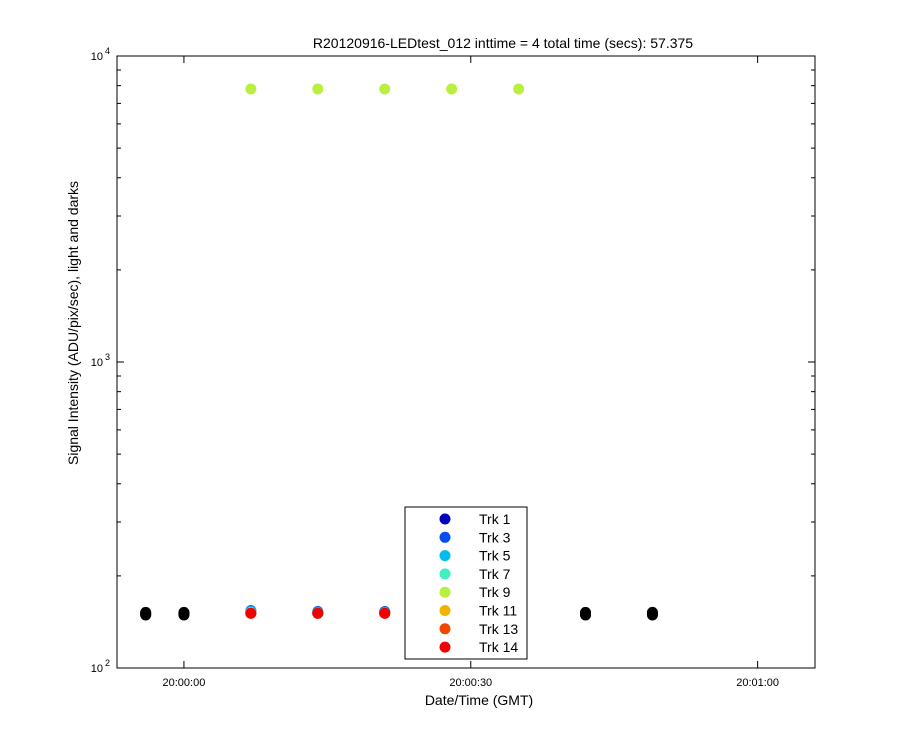 This screenshot has height=750, width=900. Describe the element at coordinates (757, 683) in the screenshot. I see `x-tick-label: 20:01:00` at that location.